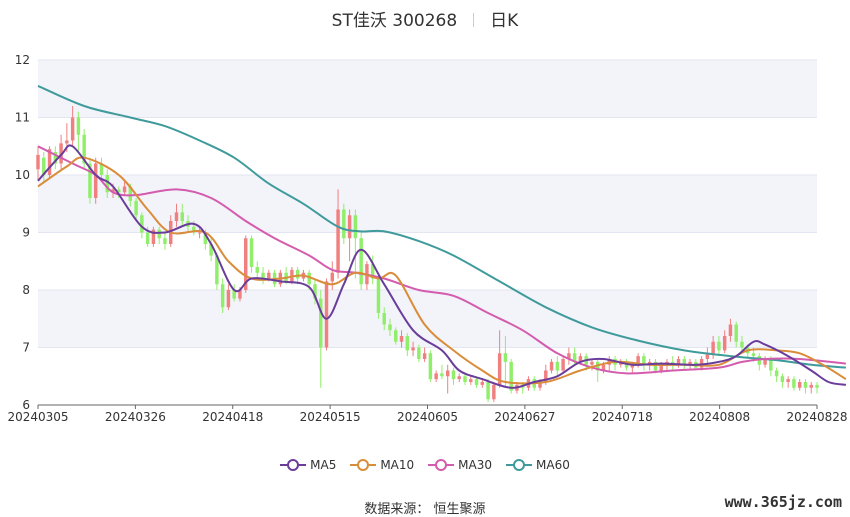 This screenshot has width=850, height=517. I want to click on legend-item-ma60: MA60, so click(538, 465).